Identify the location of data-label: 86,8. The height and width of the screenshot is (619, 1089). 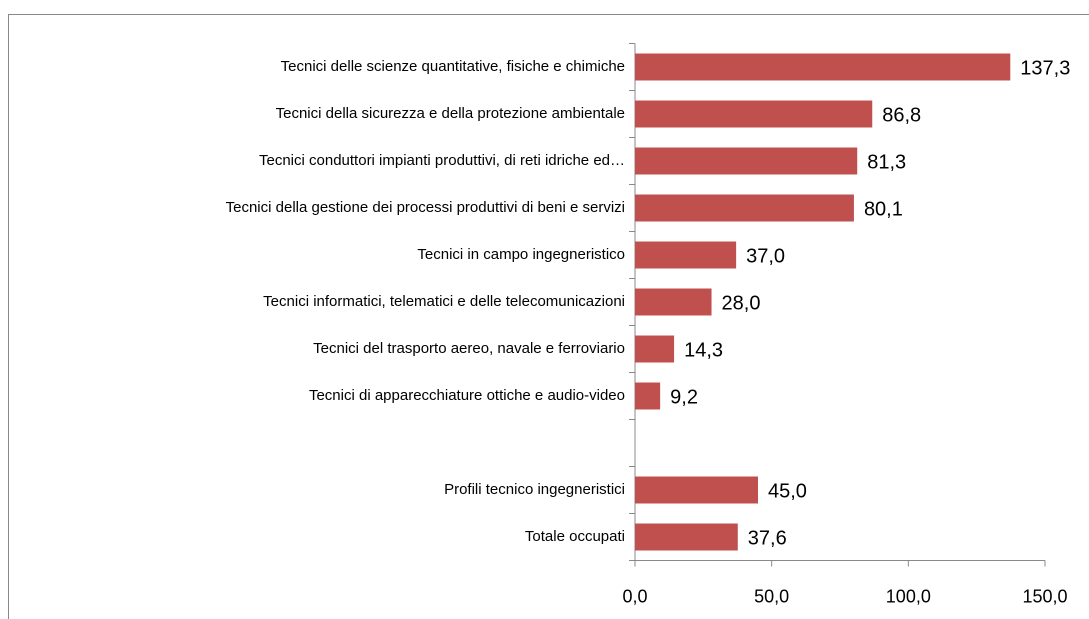
(901, 115).